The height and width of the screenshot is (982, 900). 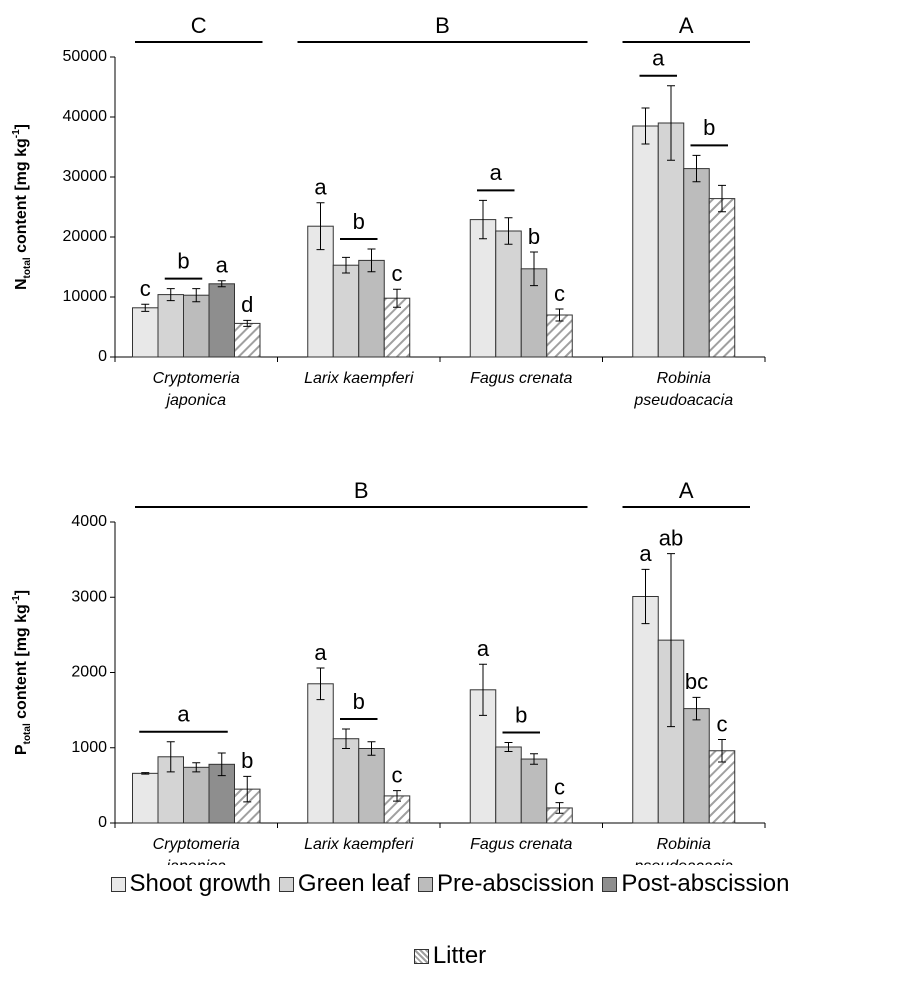 I want to click on significance-letter: bc, so click(x=696, y=681).